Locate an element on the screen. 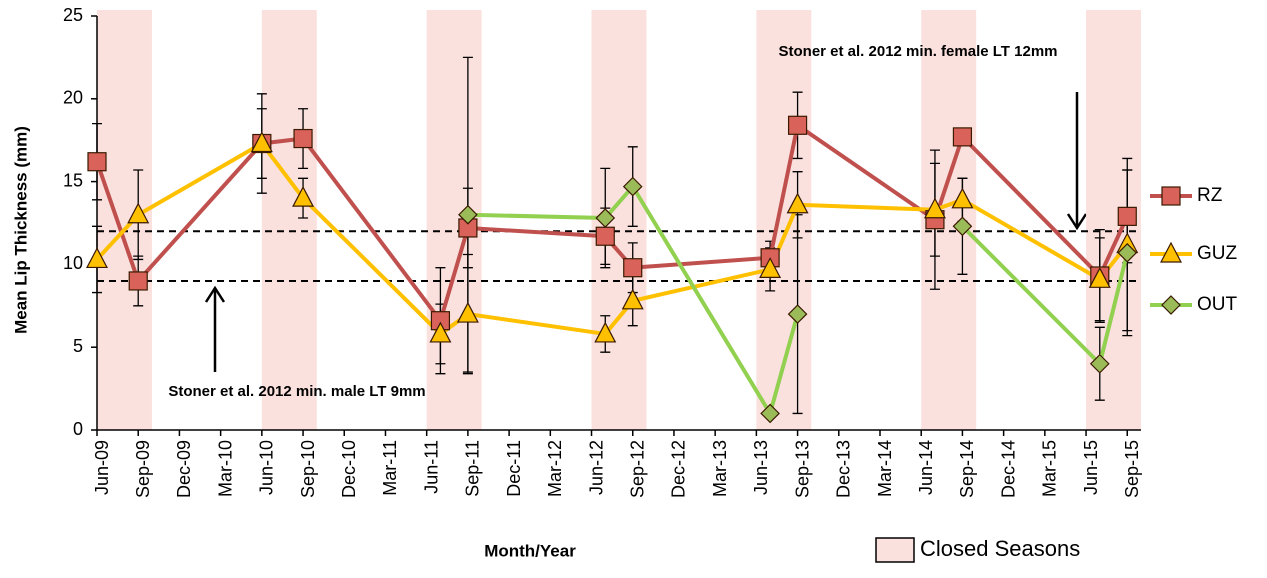 This screenshot has width=1267, height=578. x-tick-label: Jun-09 is located at coordinates (102, 467).